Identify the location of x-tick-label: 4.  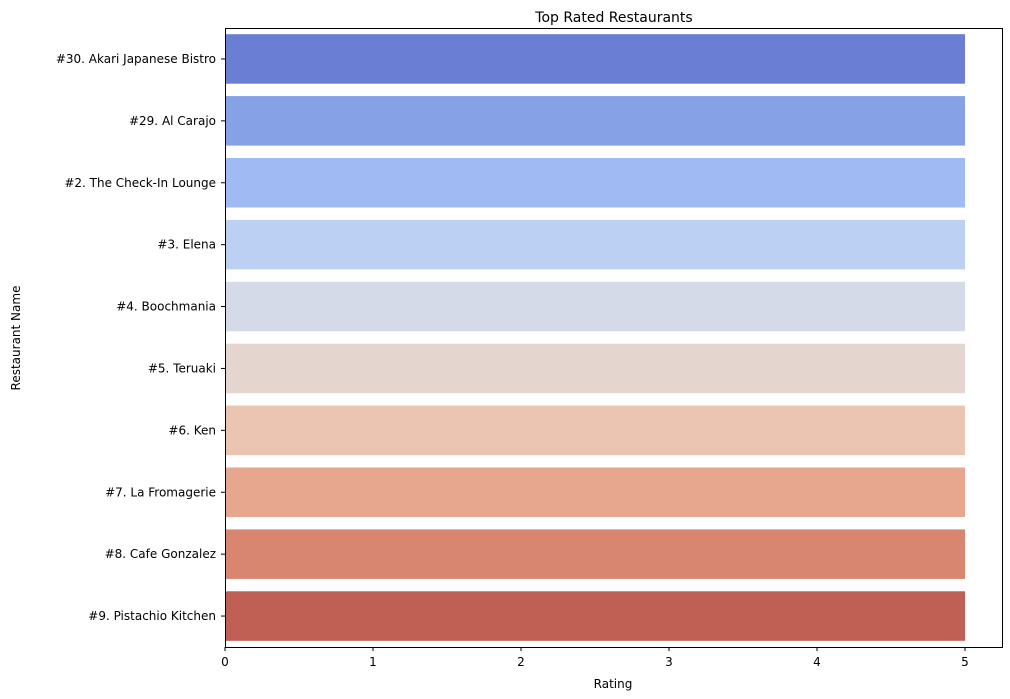
(817, 662).